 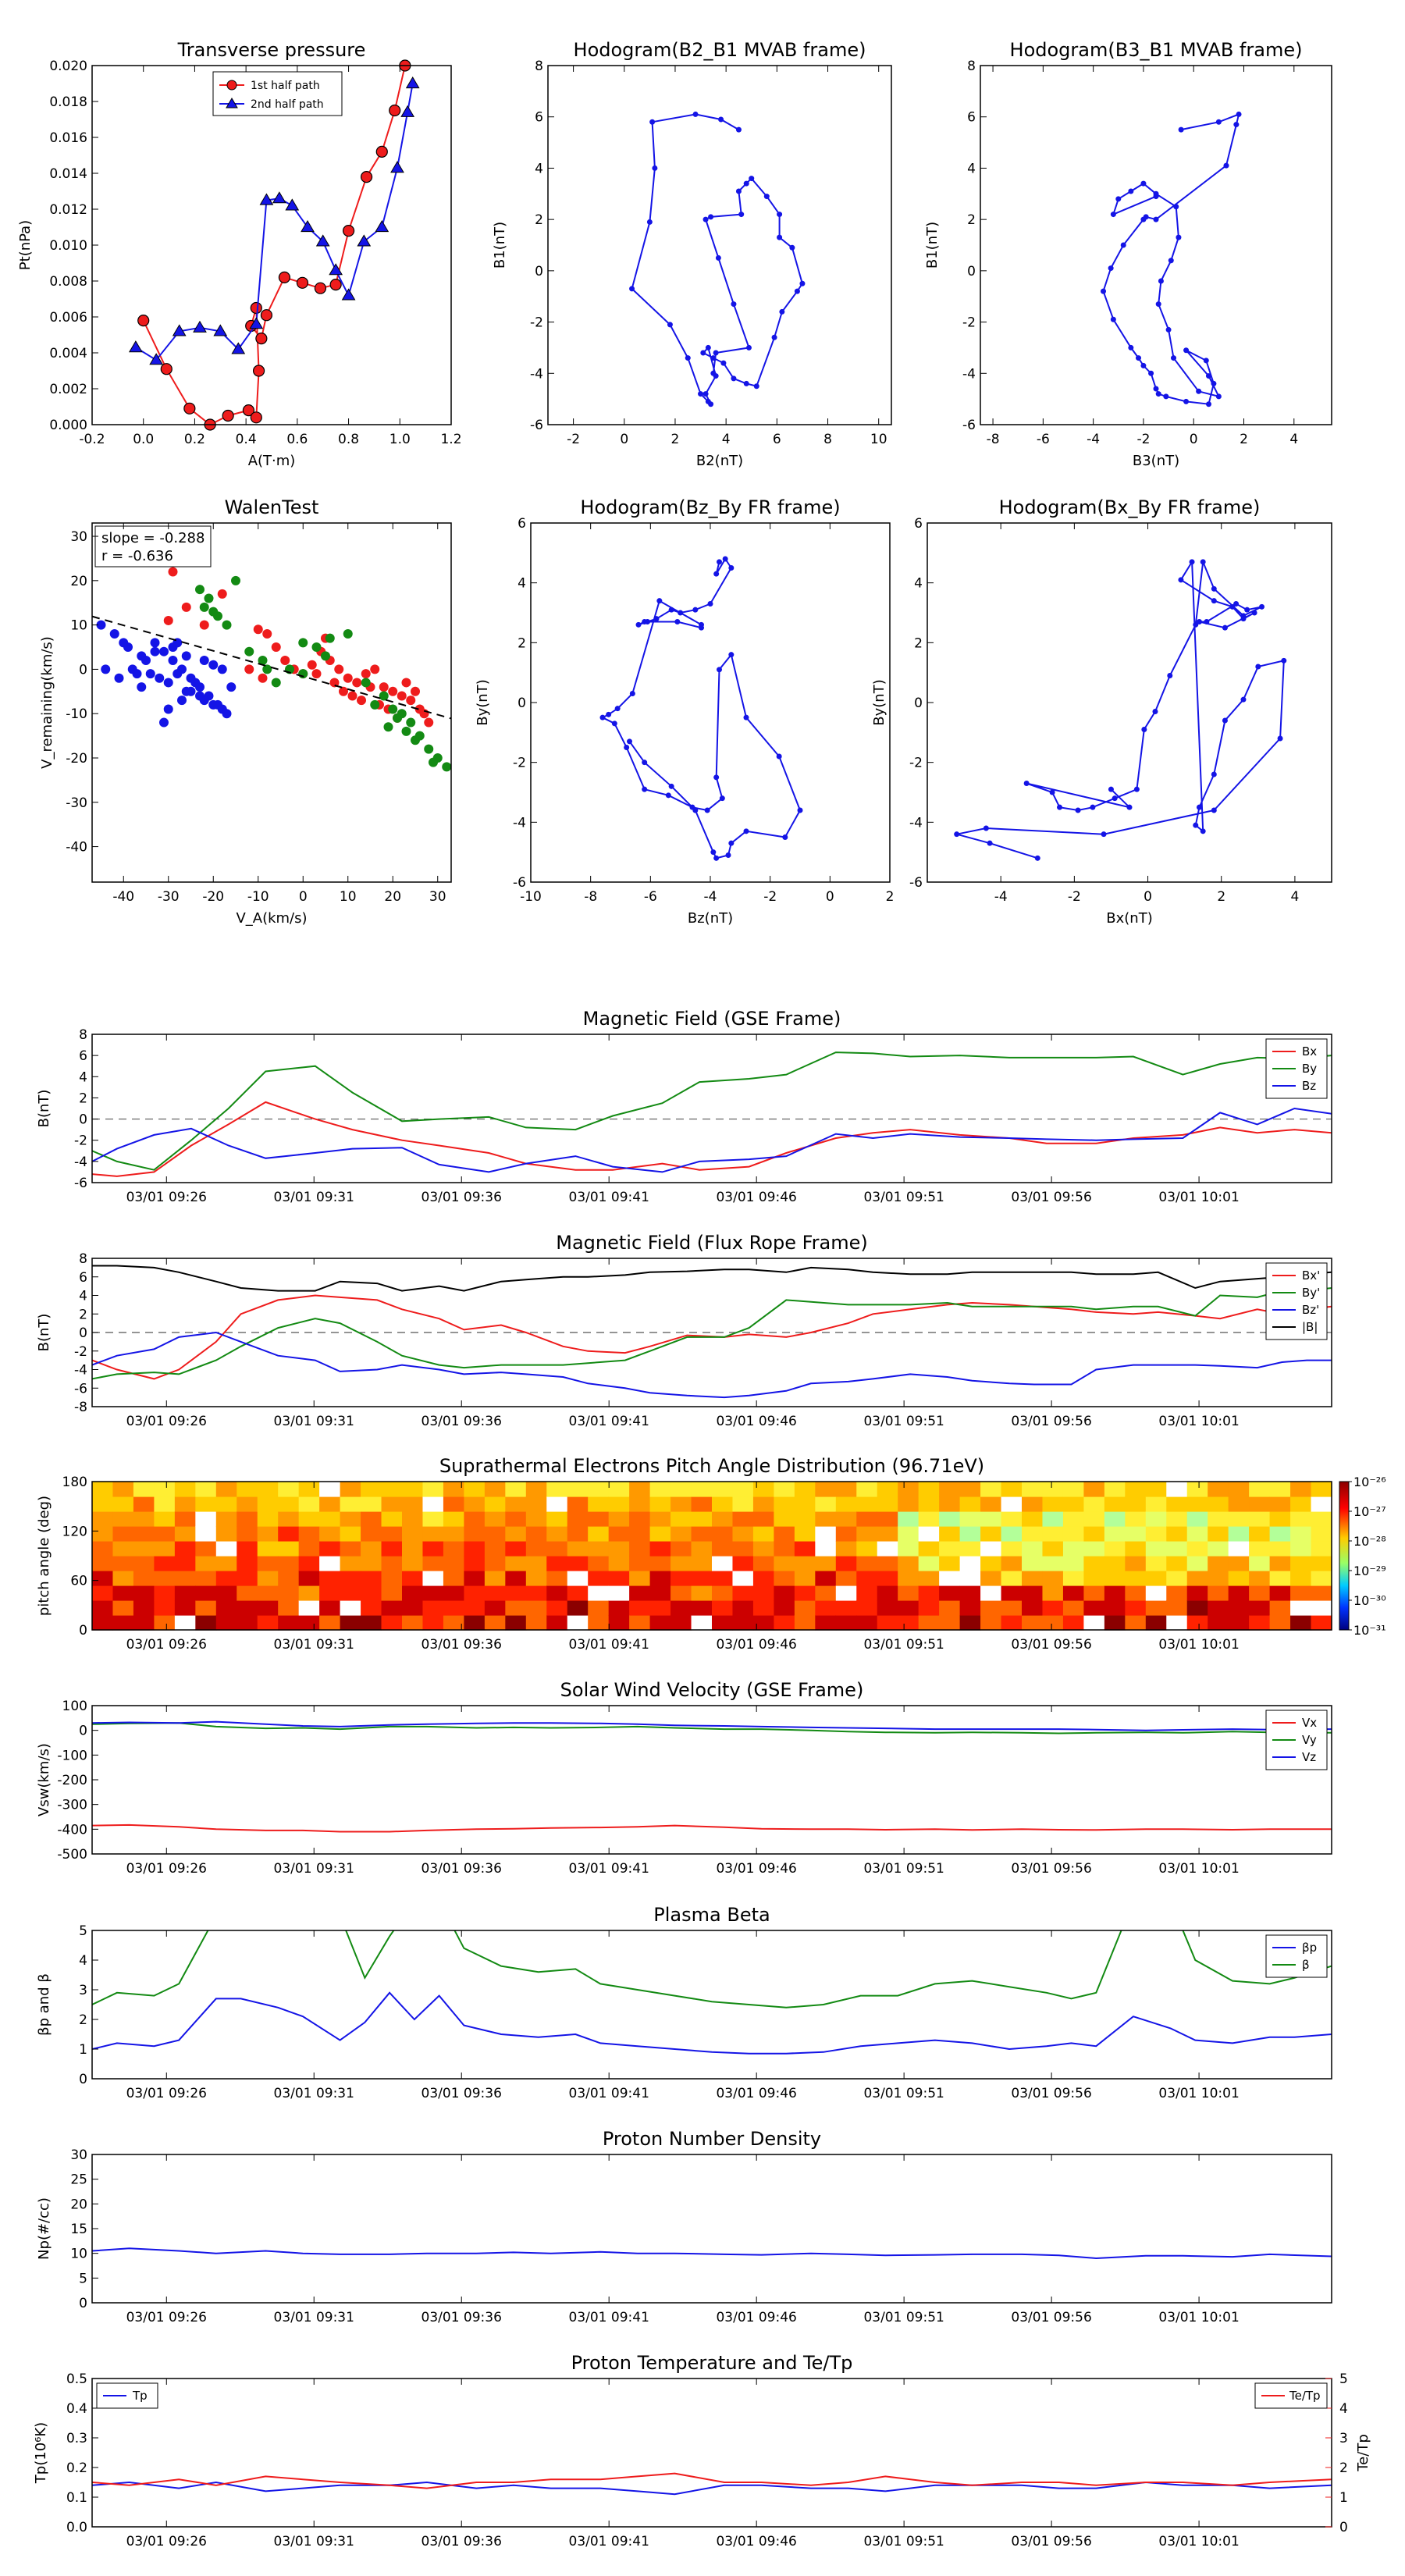 What do you see at coordinates (83, 2079) in the screenshot?
I see `beta-ytick-label: 0` at bounding box center [83, 2079].